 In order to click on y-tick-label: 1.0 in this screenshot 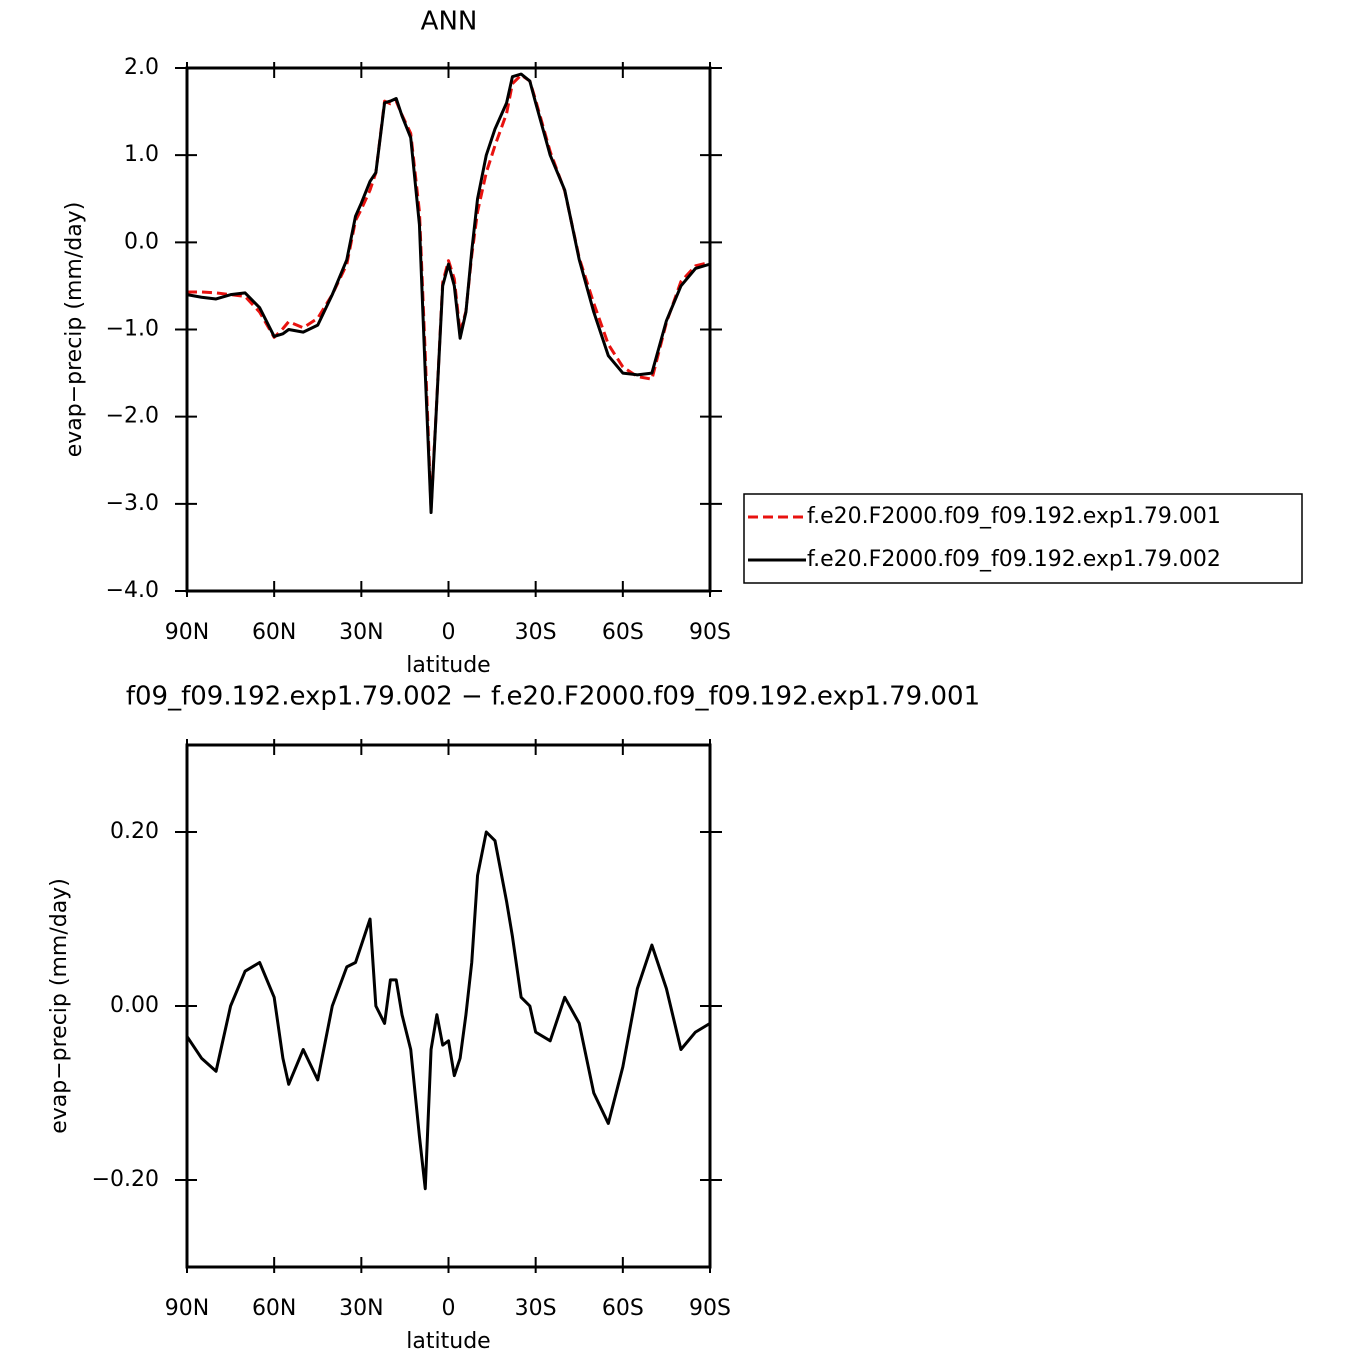, I will do `click(141, 154)`.